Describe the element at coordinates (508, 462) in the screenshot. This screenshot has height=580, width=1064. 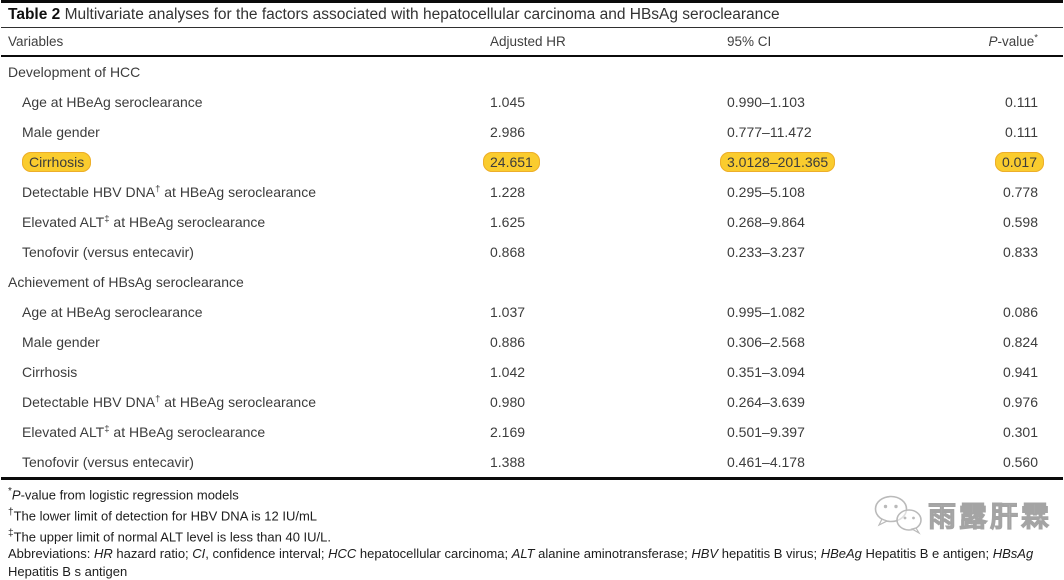
I see `adjusted-hr-cell: 1.388` at that location.